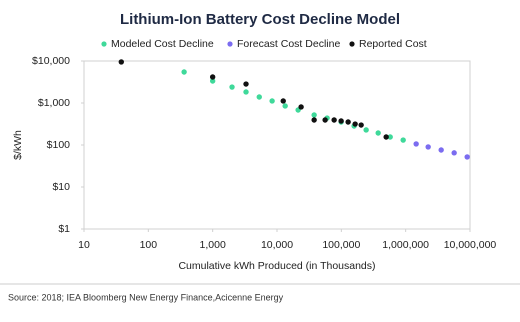  I want to click on x-tick-label: 10, so click(84, 245).